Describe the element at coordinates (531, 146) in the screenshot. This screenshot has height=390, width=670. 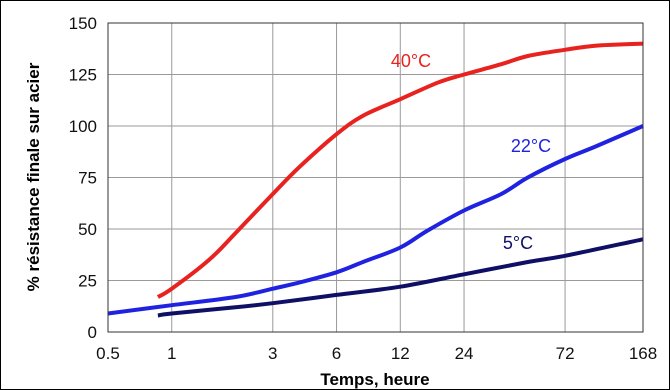
I see `series-label: 22°C` at that location.